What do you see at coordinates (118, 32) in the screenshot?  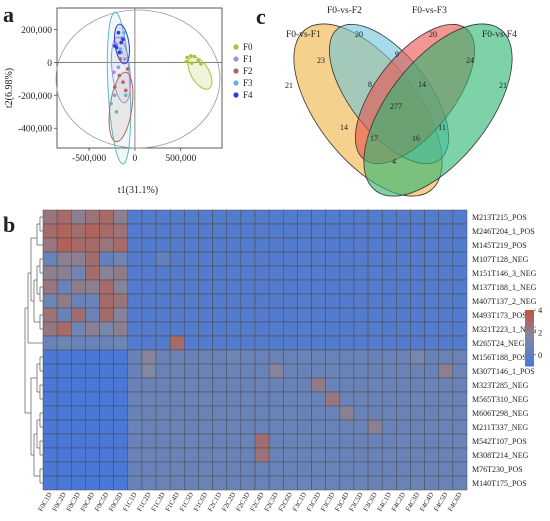 I see `point-f4` at bounding box center [118, 32].